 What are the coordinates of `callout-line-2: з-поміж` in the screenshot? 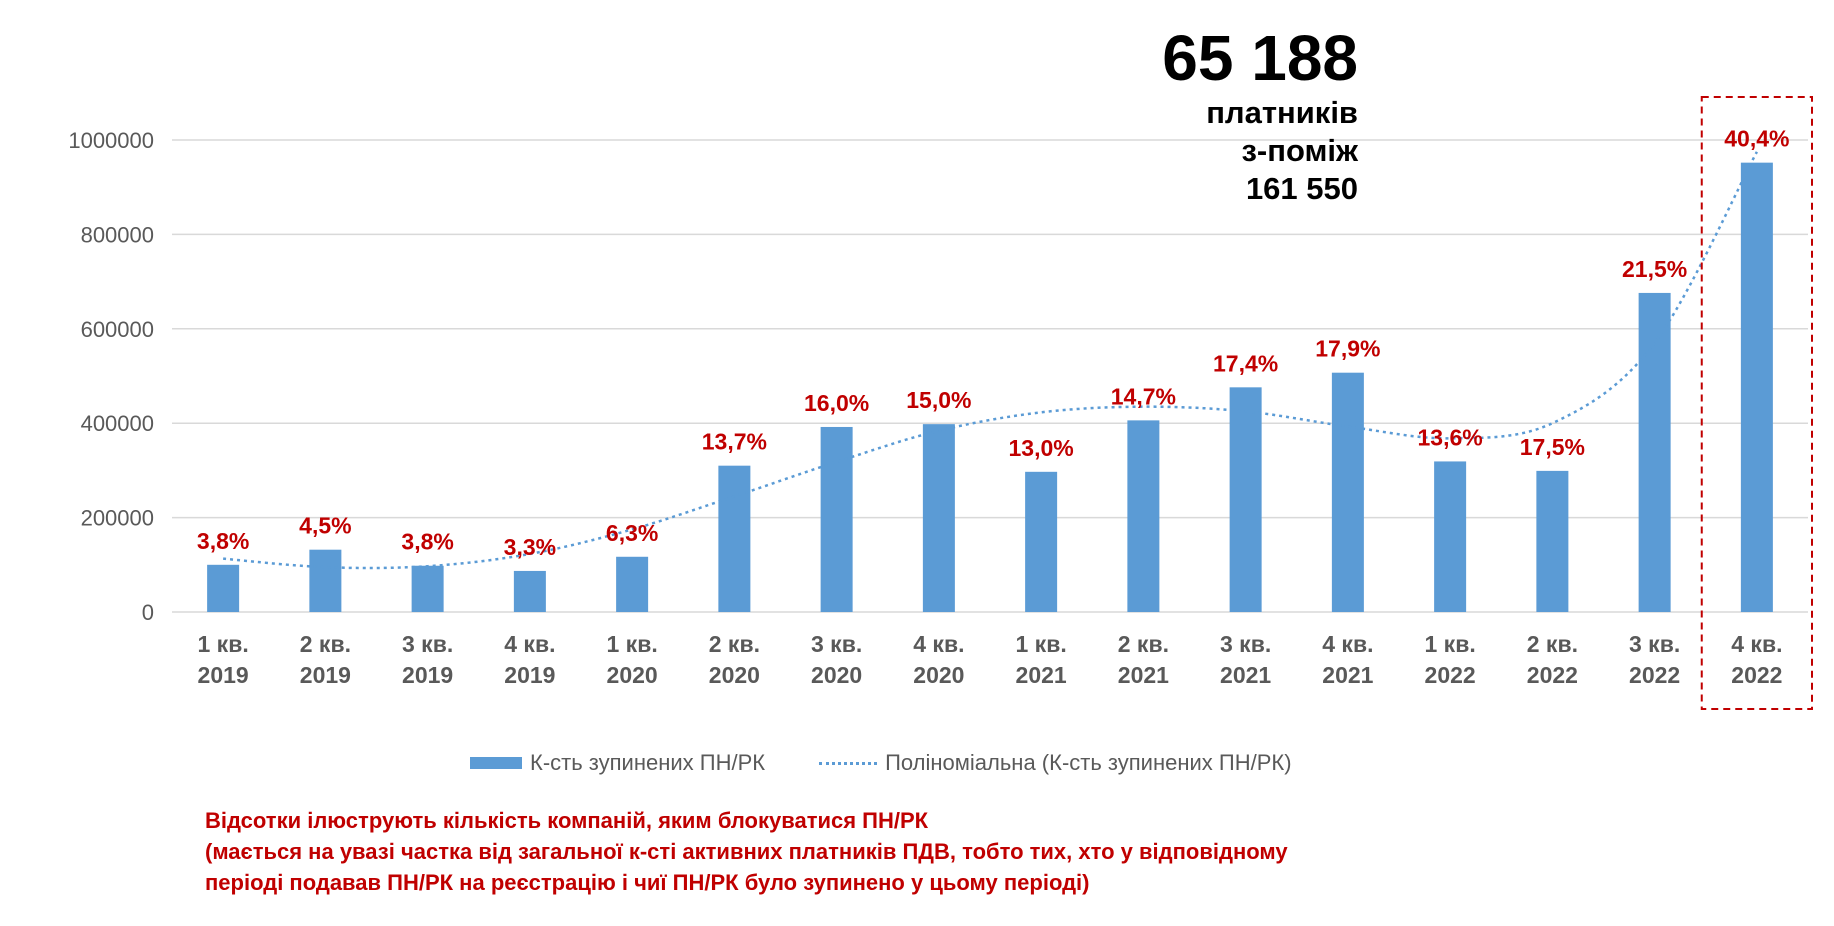 It's located at (1299, 150).